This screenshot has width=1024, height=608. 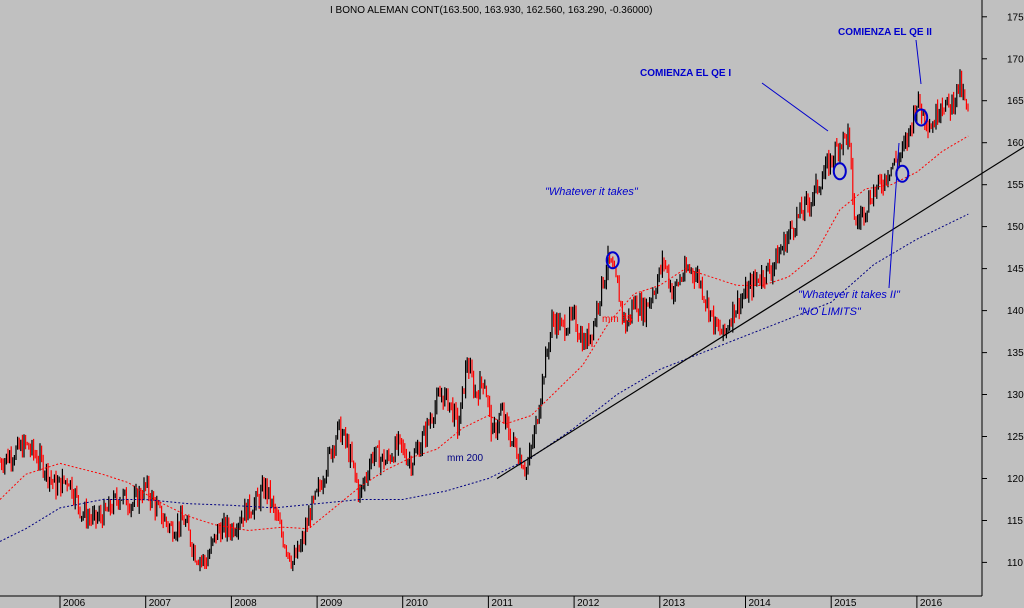 I want to click on y-tick-label: 120, so click(x=1015, y=479).